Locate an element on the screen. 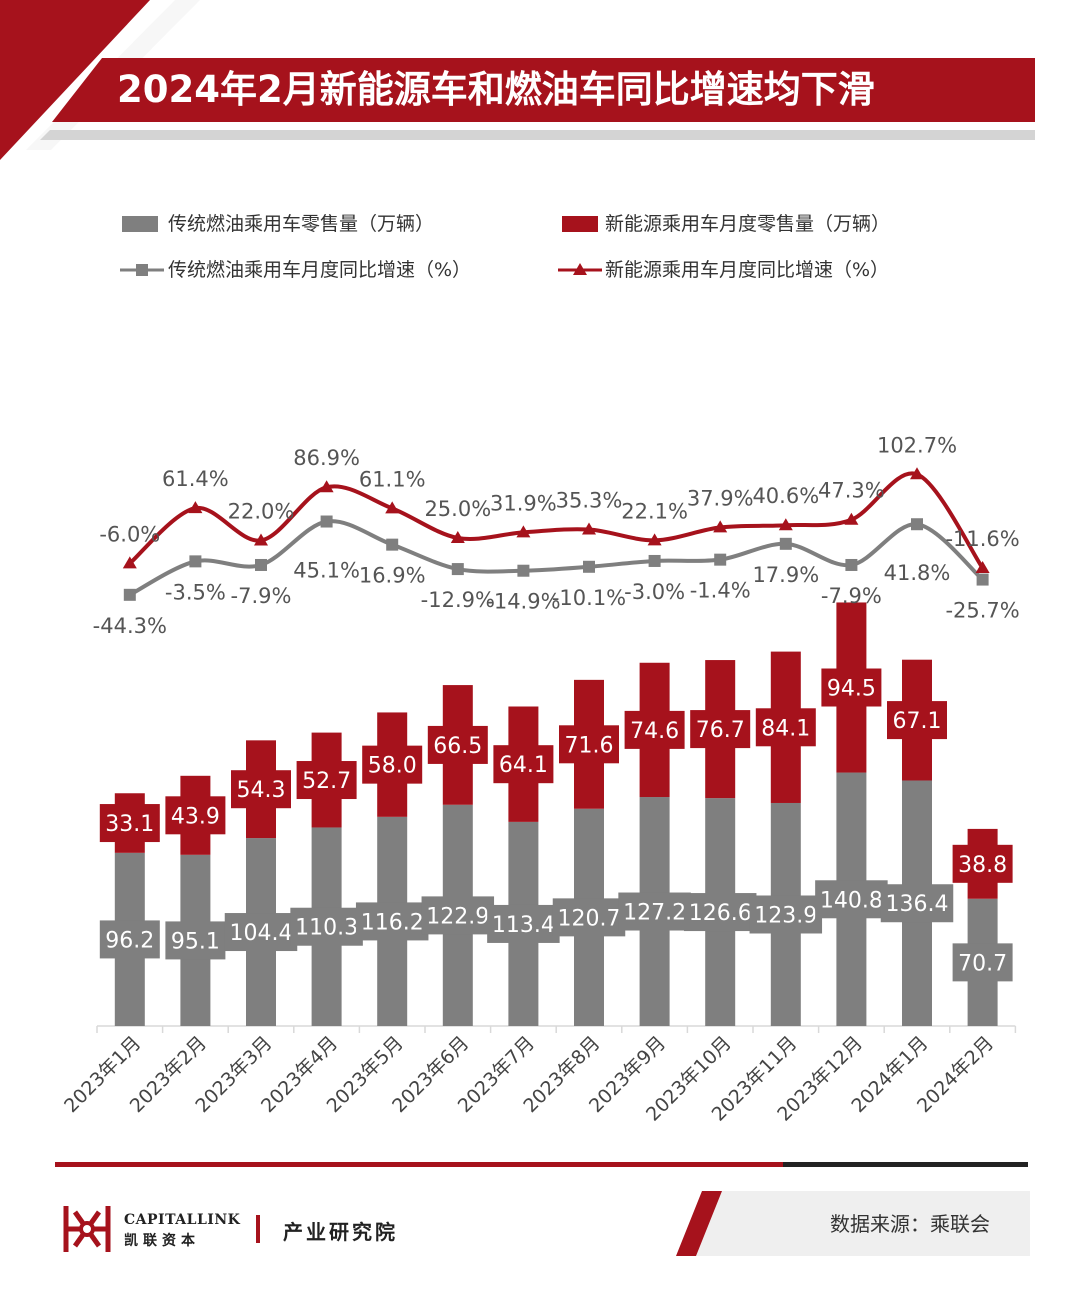 The image size is (1080, 1296). line-label-ice: 16.9% is located at coordinates (392, 576).